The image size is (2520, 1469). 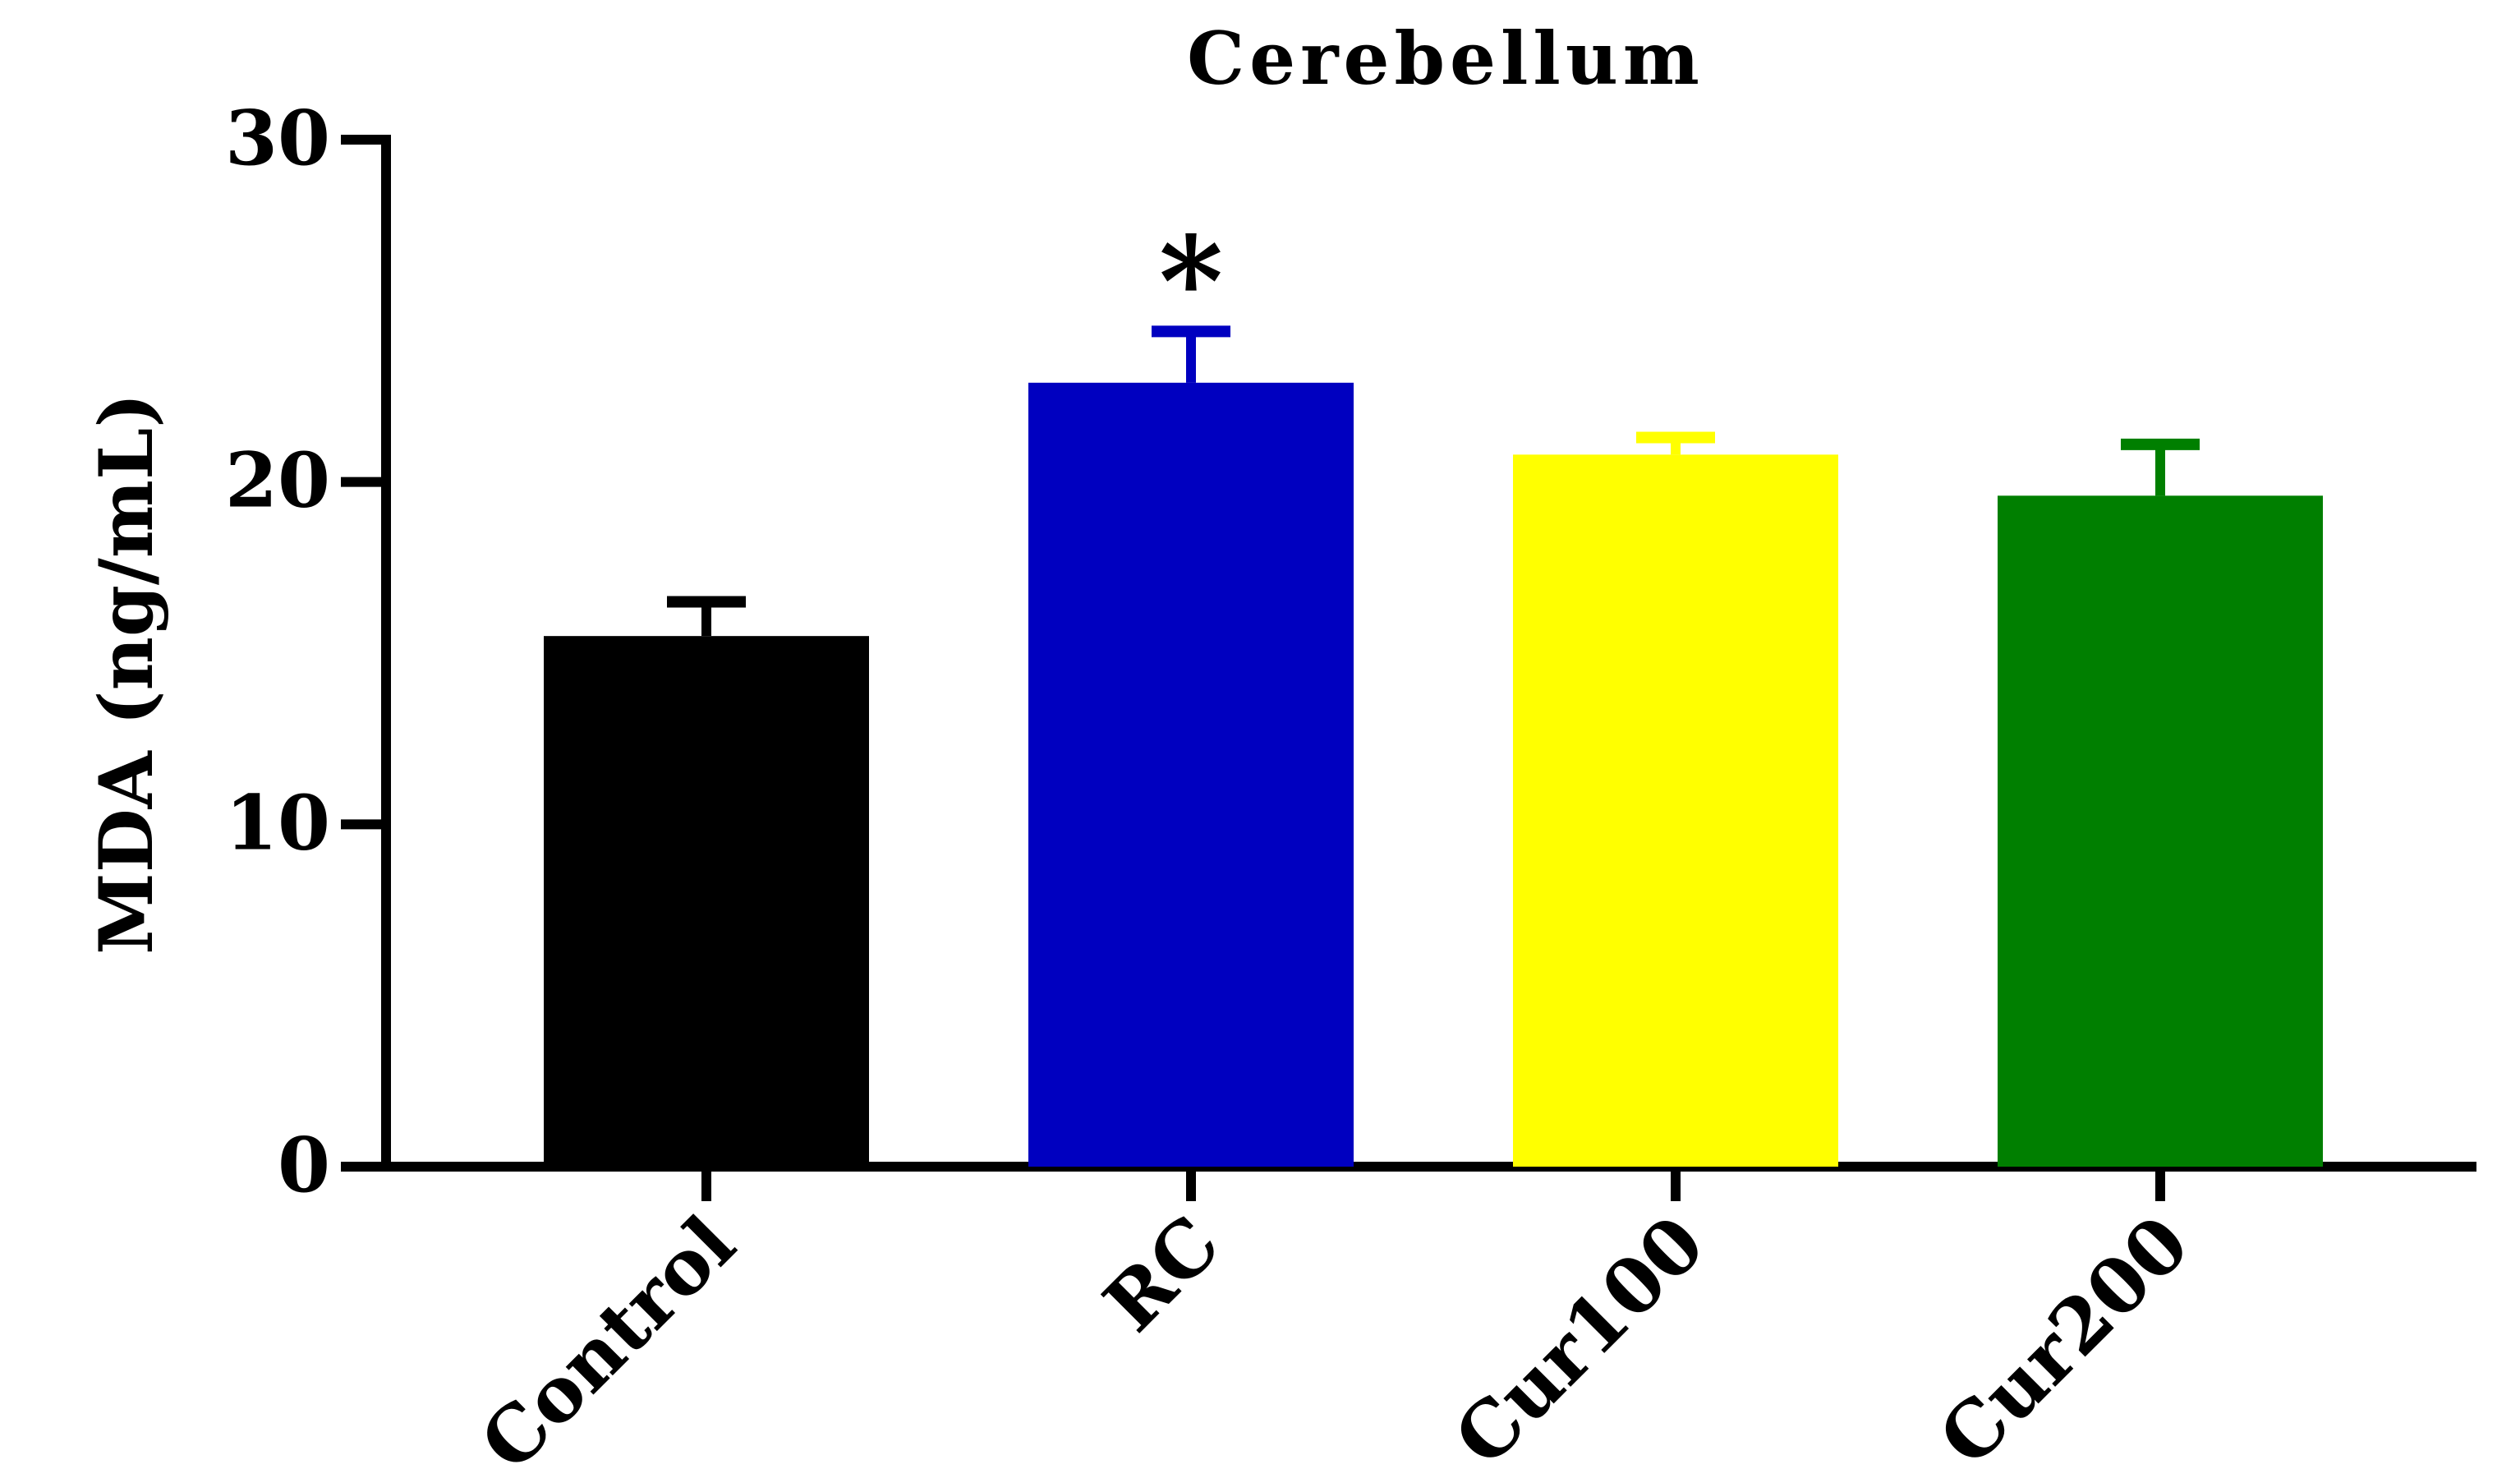 I want to click on significance-annotation: *, so click(x=1191, y=282).